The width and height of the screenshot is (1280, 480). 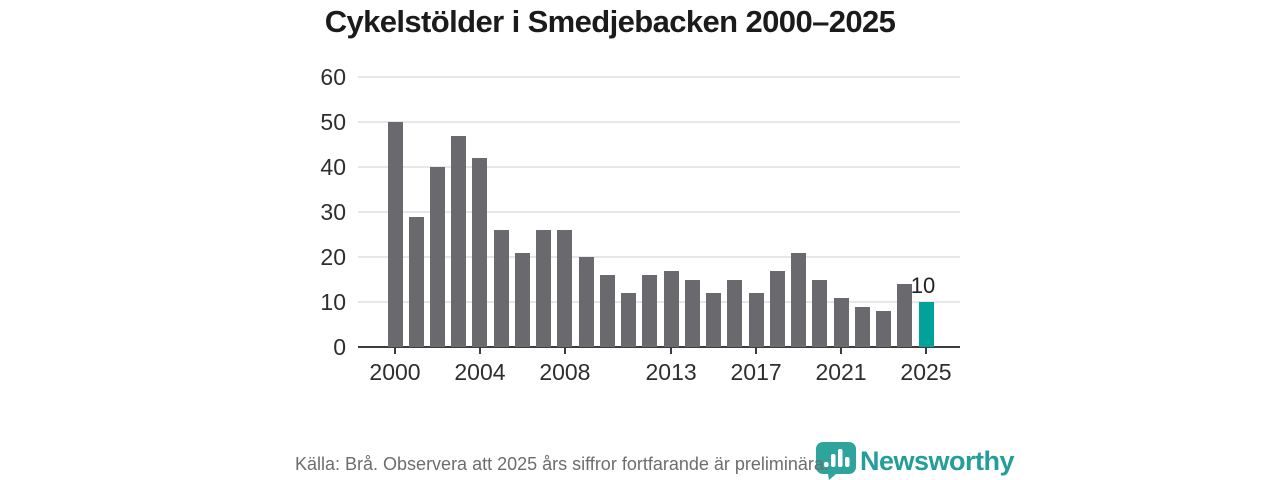 I want to click on x-tick-label-2025: 2025, so click(x=926, y=372).